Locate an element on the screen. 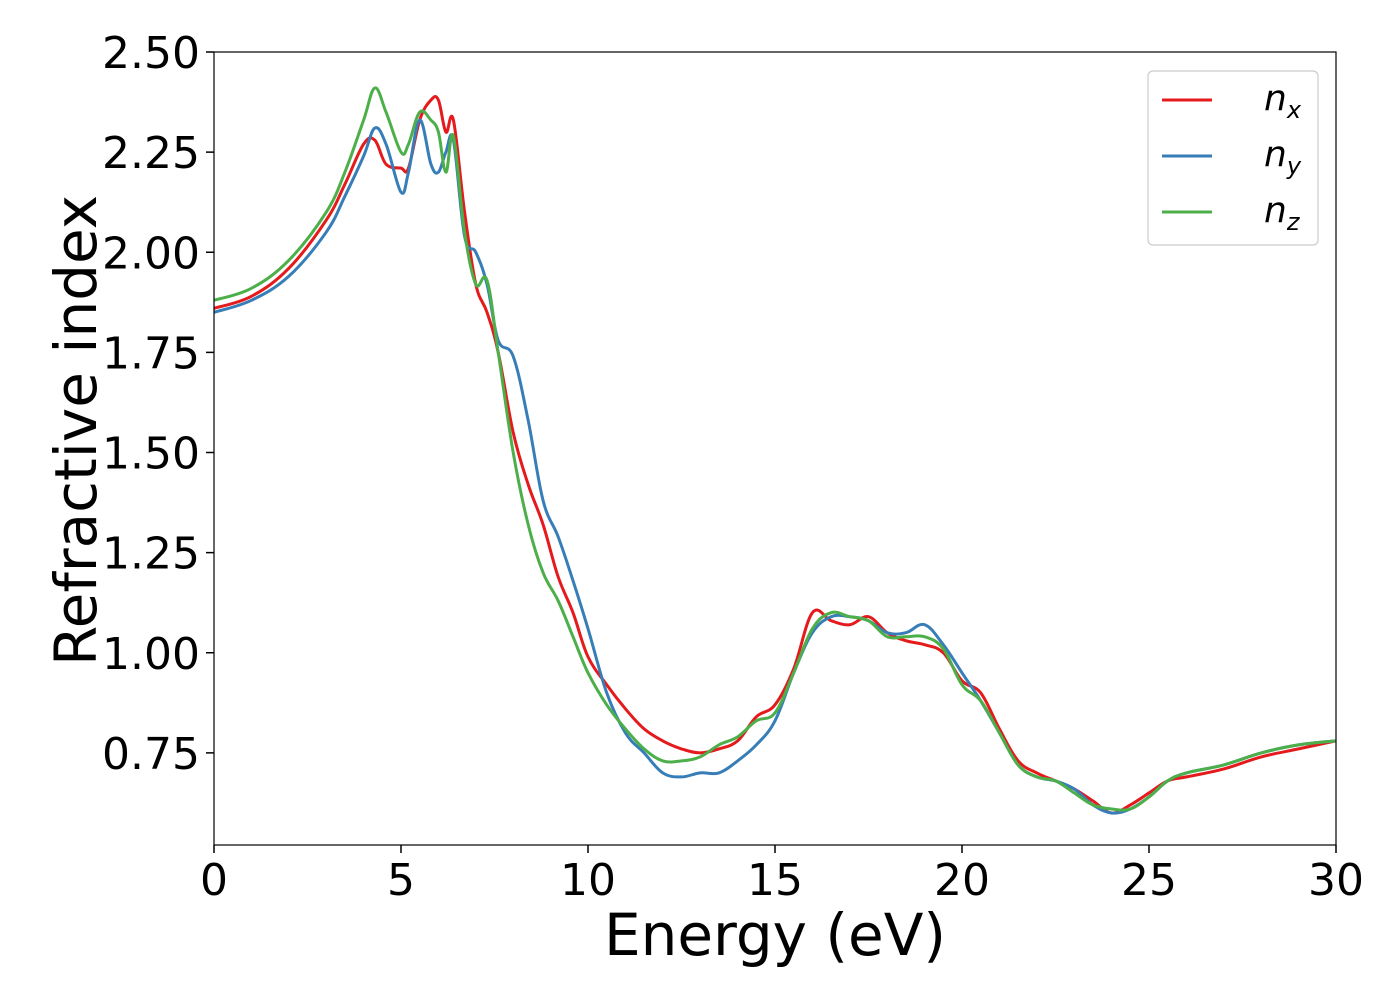 The height and width of the screenshot is (1000, 1400). x-axis-title: Energy (eV) is located at coordinates (775, 935).